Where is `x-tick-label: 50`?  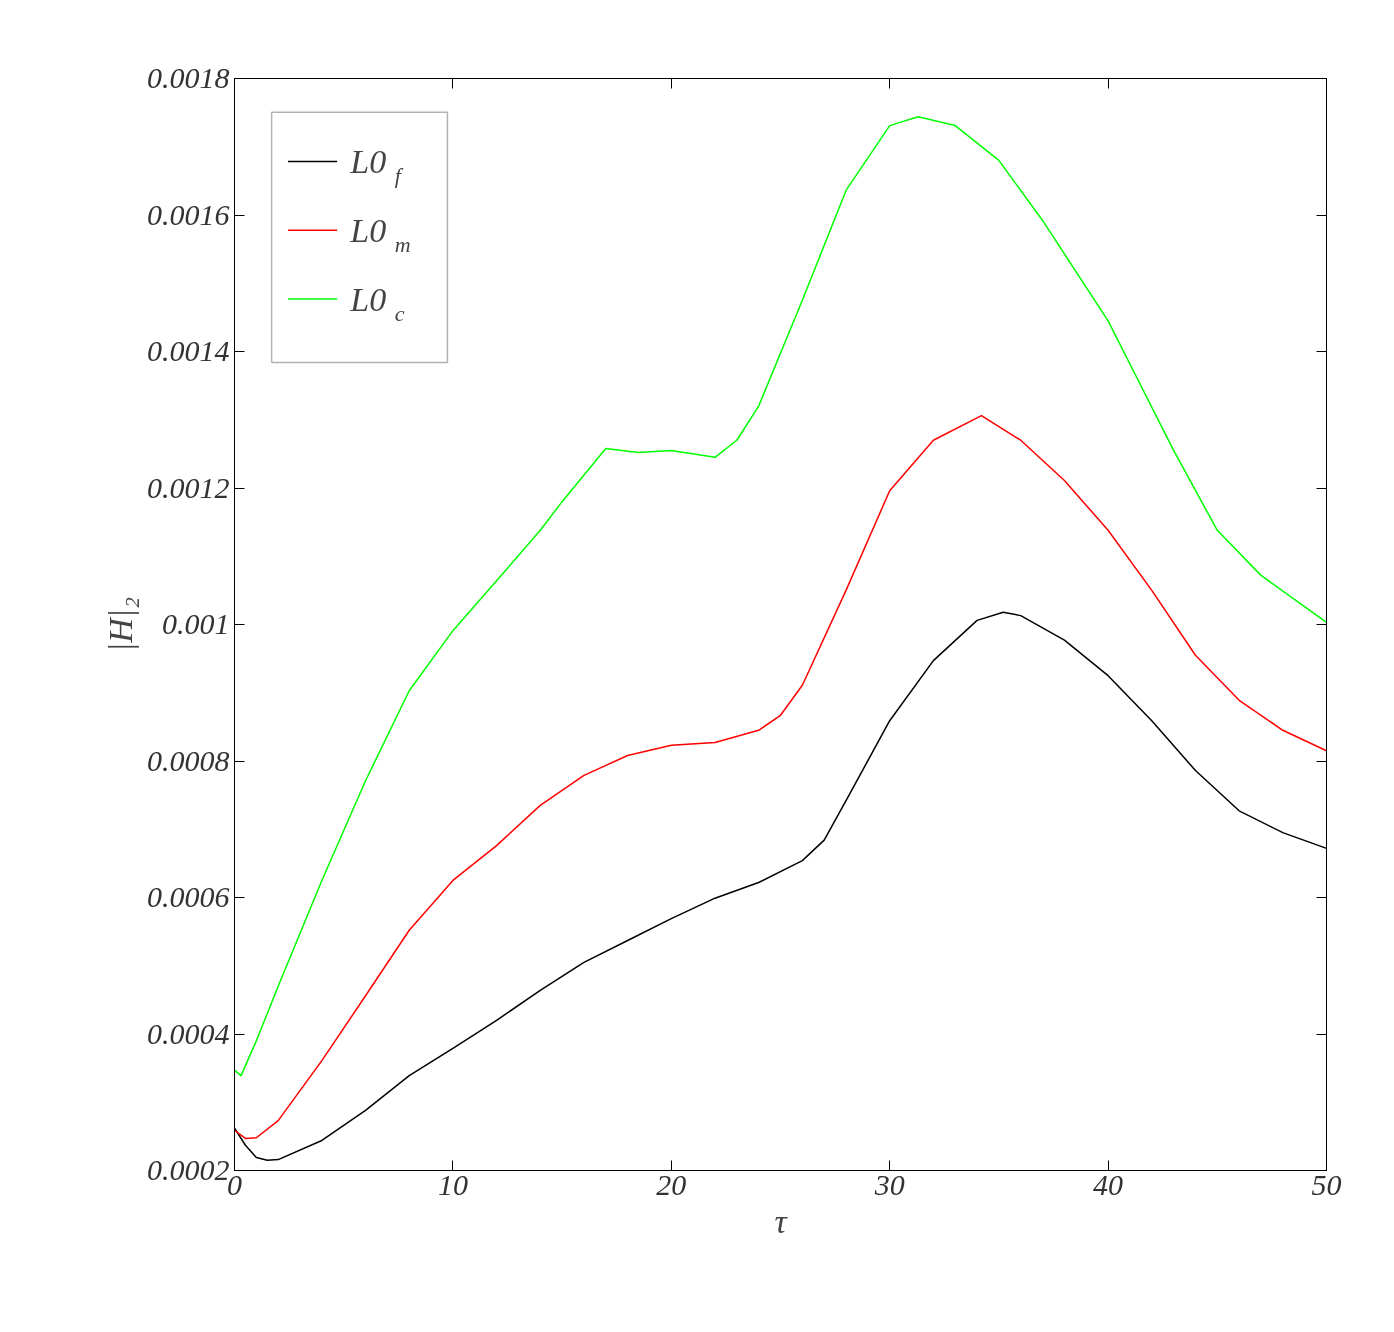 x-tick-label: 50 is located at coordinates (1326, 1184).